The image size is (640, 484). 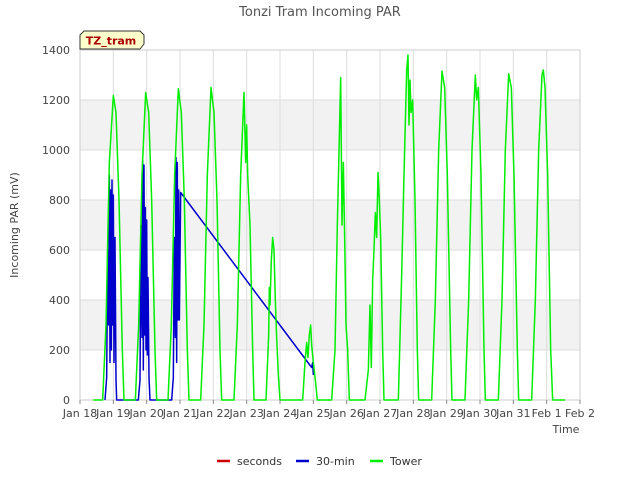 What do you see at coordinates (566, 429) in the screenshot?
I see `x-axis-label: Time` at bounding box center [566, 429].